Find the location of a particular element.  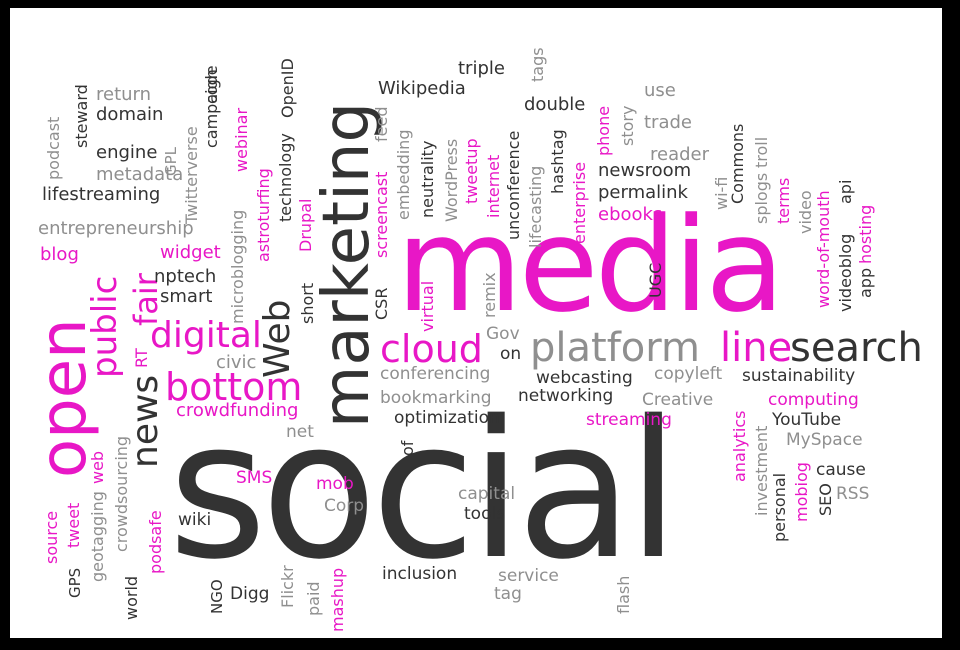

word-wordpress: WordPress is located at coordinates (451, 180).